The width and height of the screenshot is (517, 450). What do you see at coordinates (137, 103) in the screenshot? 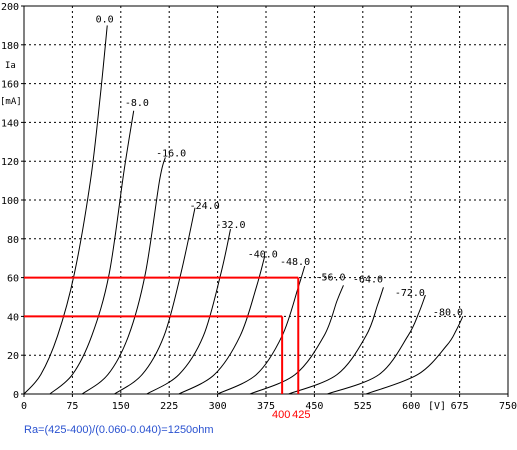
I see `curve-label: -8.0` at bounding box center [137, 103].